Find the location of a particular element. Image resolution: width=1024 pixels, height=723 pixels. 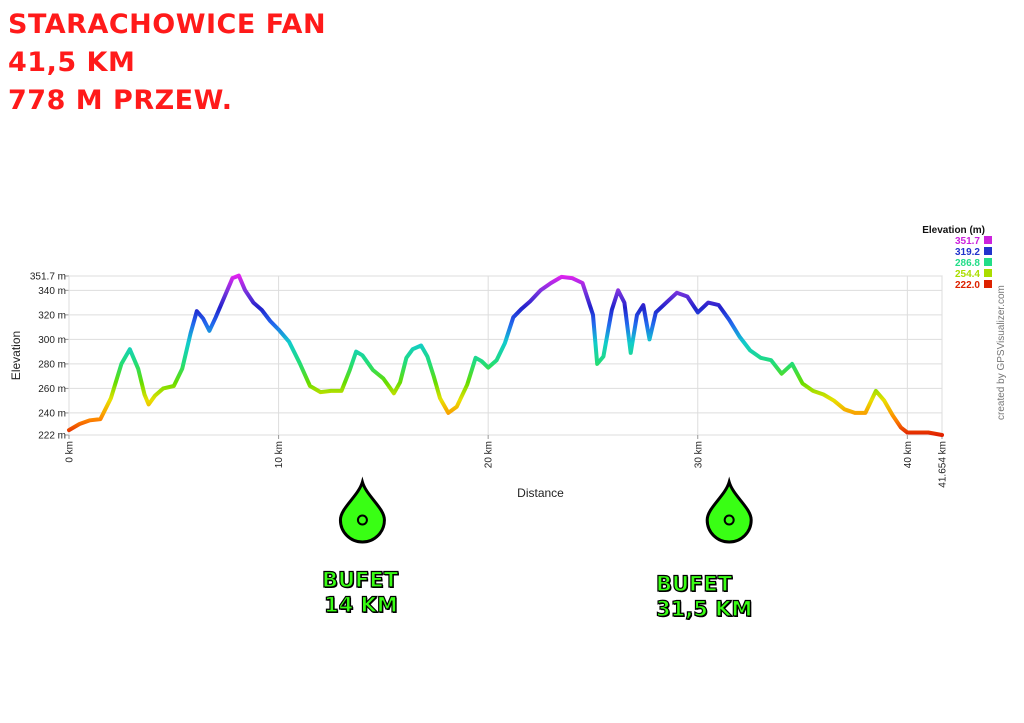

x-tick-label-4: 40 km is located at coordinates (908, 454).